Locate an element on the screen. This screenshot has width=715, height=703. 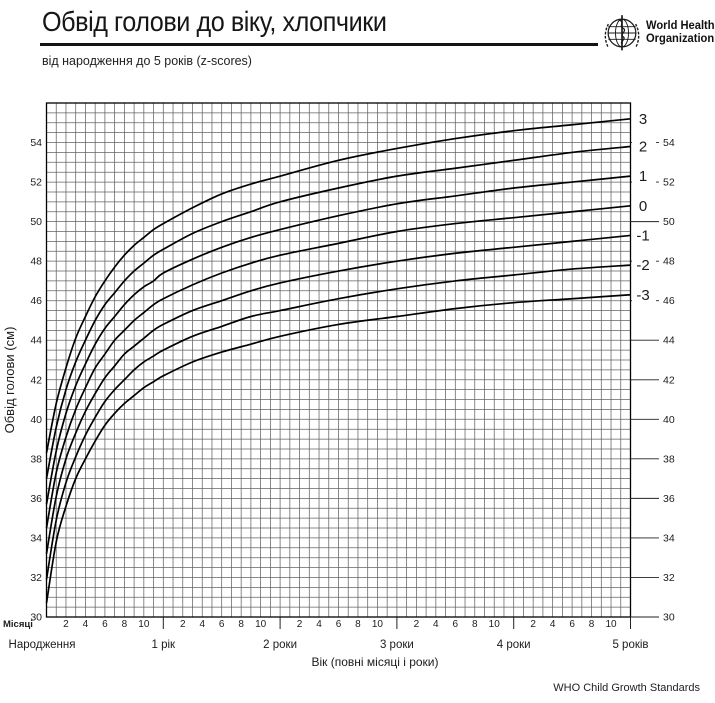
z-score-label: 0 is located at coordinates (643, 206).